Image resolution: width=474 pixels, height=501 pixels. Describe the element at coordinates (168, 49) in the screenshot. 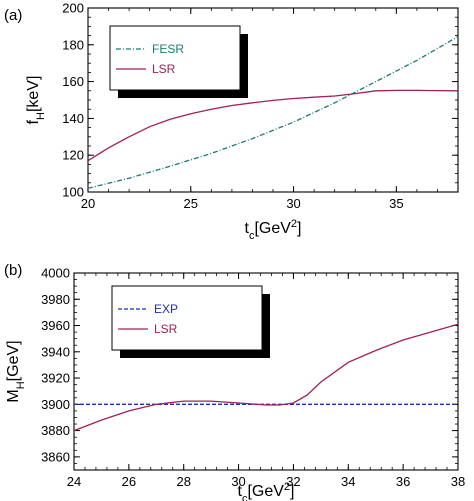

I see `legend-entry-fesr: FESR` at that location.